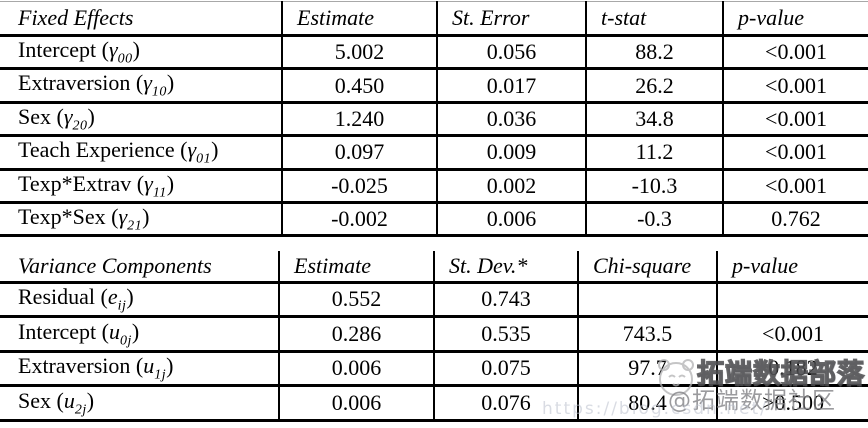 The width and height of the screenshot is (868, 428). What do you see at coordinates (647, 369) in the screenshot?
I see `value-cell: 97.7` at bounding box center [647, 369].